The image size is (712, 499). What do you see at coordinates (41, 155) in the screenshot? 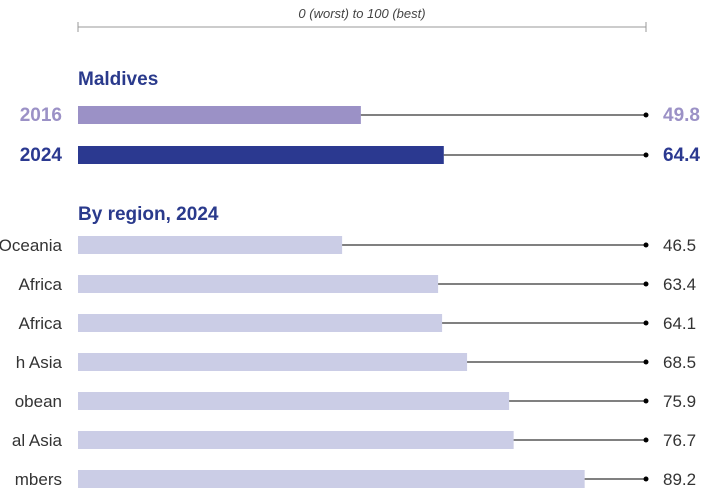
I see `category-label-country-1: 2024` at bounding box center [41, 155].